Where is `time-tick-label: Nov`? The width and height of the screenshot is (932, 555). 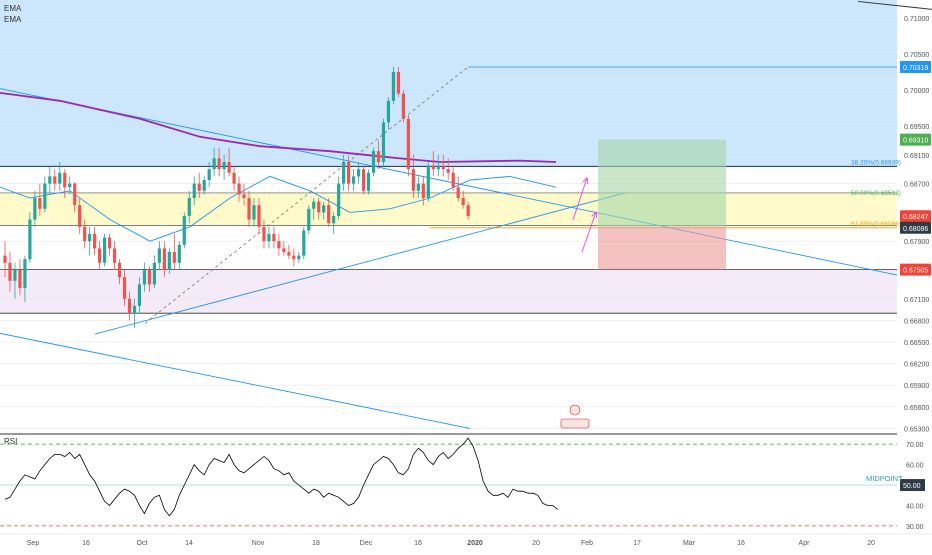 time-tick-label: Nov is located at coordinates (258, 543).